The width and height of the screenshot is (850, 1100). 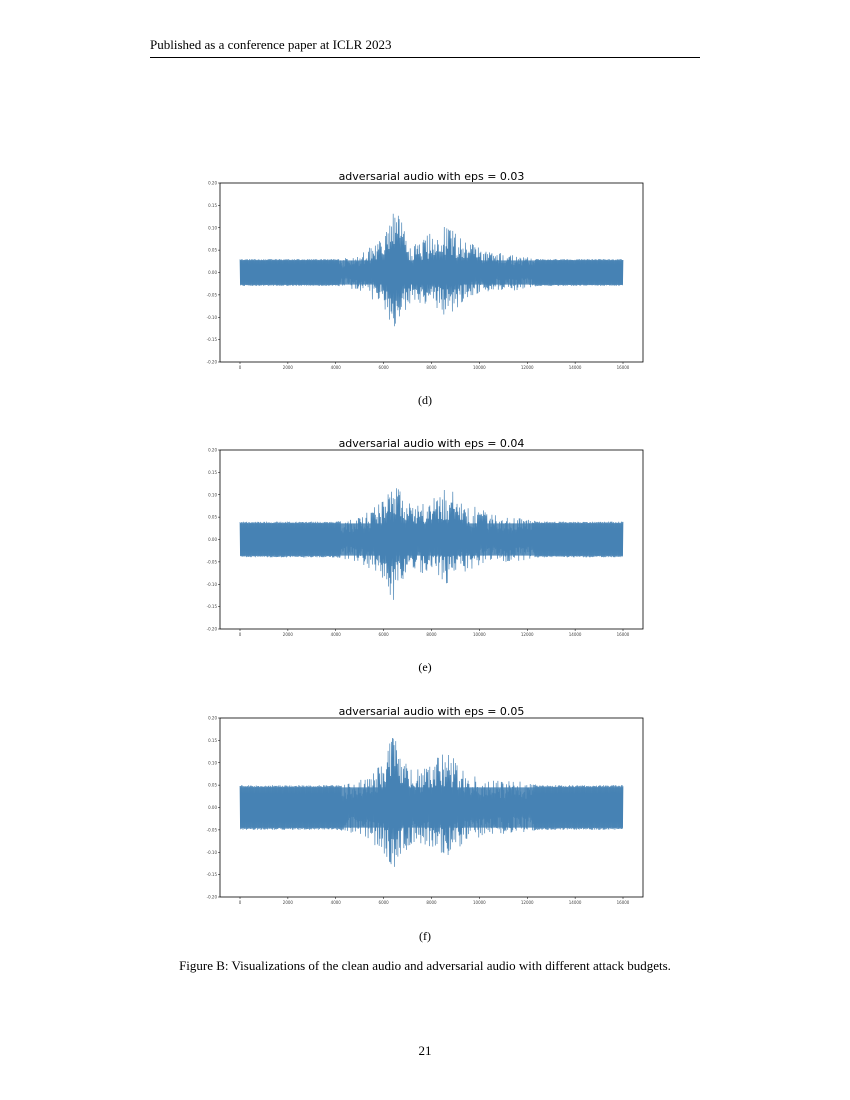 What do you see at coordinates (425, 1050) in the screenshot?
I see `page-number: 21` at bounding box center [425, 1050].